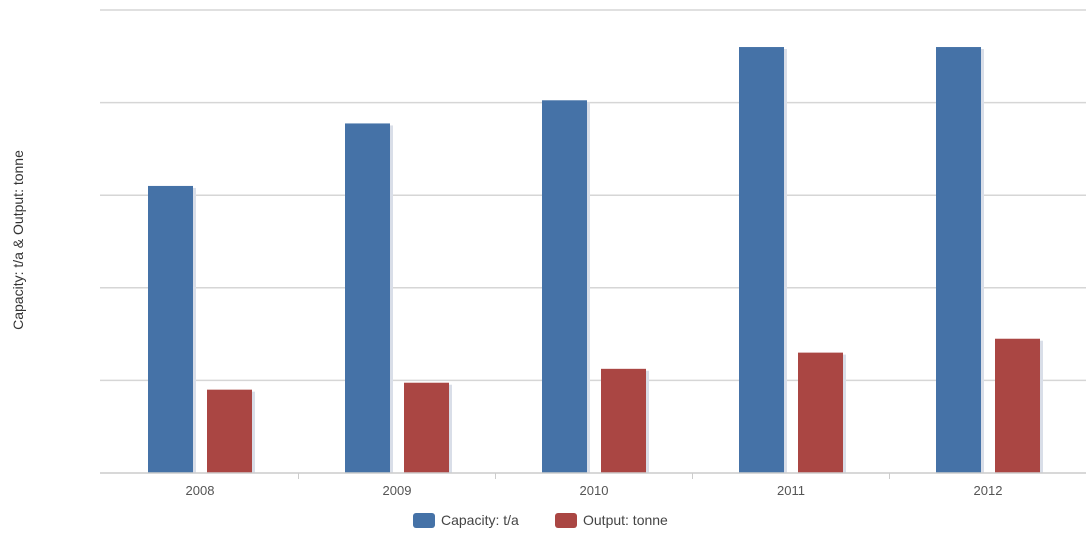  What do you see at coordinates (791, 490) in the screenshot?
I see `x-tick-label: 2011` at bounding box center [791, 490].